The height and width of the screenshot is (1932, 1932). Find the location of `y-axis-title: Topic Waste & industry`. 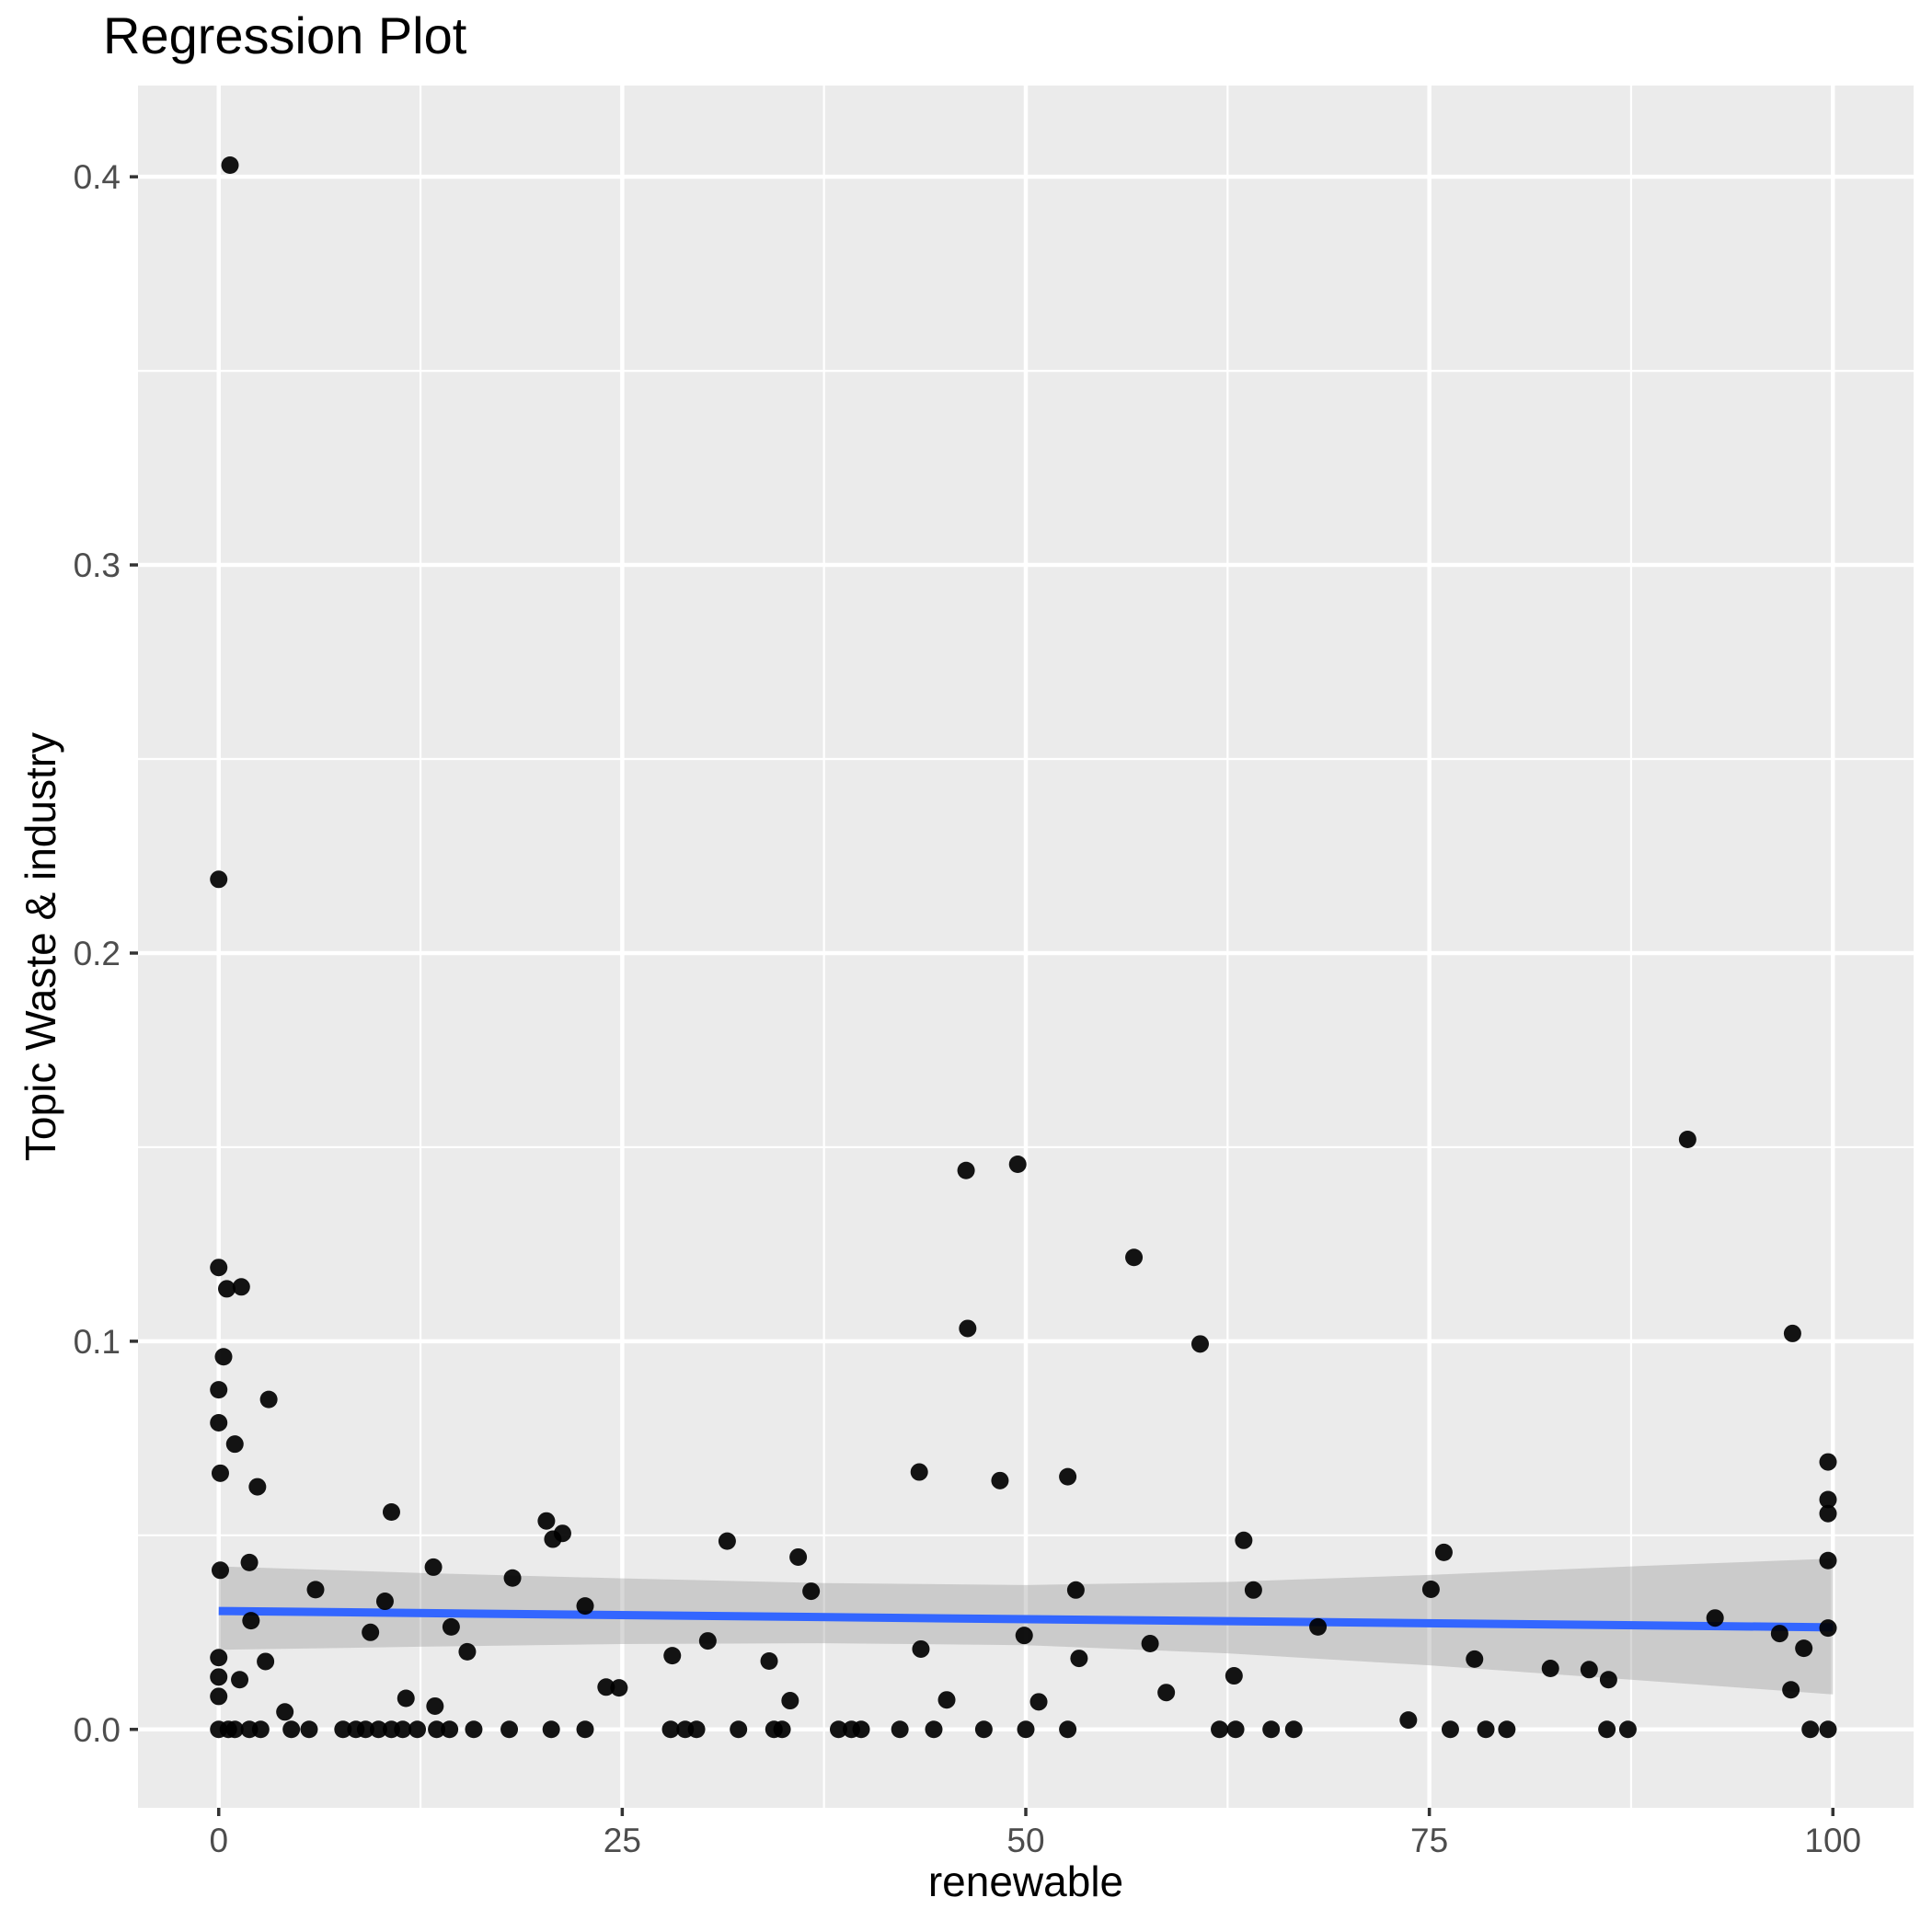

y-axis-title: Topic Waste & industry is located at coordinates (40, 947).